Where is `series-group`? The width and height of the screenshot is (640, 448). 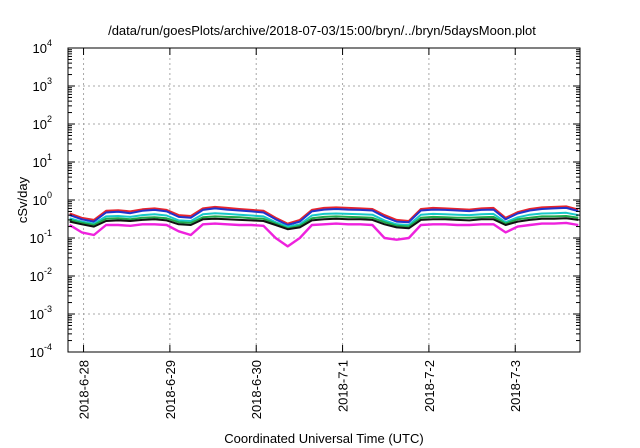
series-group is located at coordinates (324, 226).